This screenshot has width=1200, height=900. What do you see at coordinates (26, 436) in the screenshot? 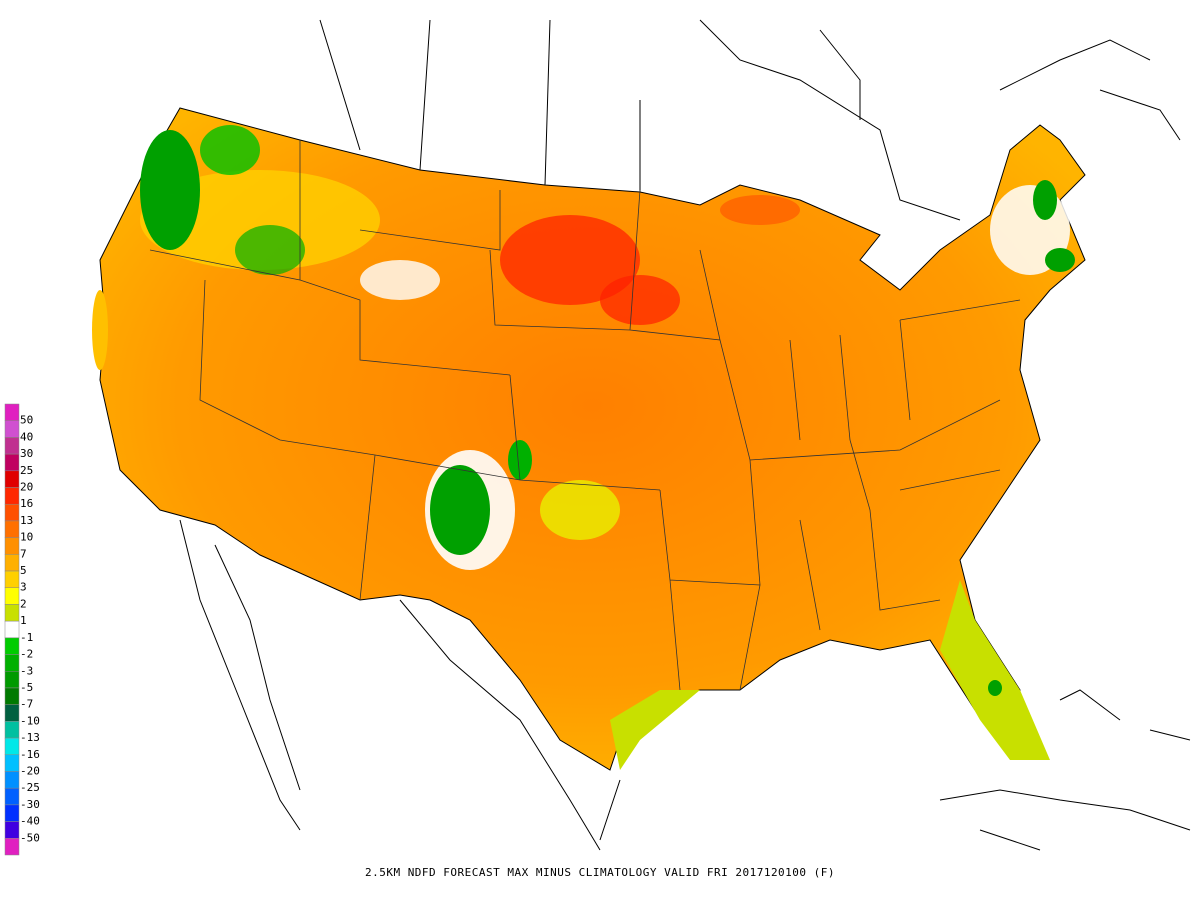
I see `legend-label: 40` at bounding box center [26, 436].